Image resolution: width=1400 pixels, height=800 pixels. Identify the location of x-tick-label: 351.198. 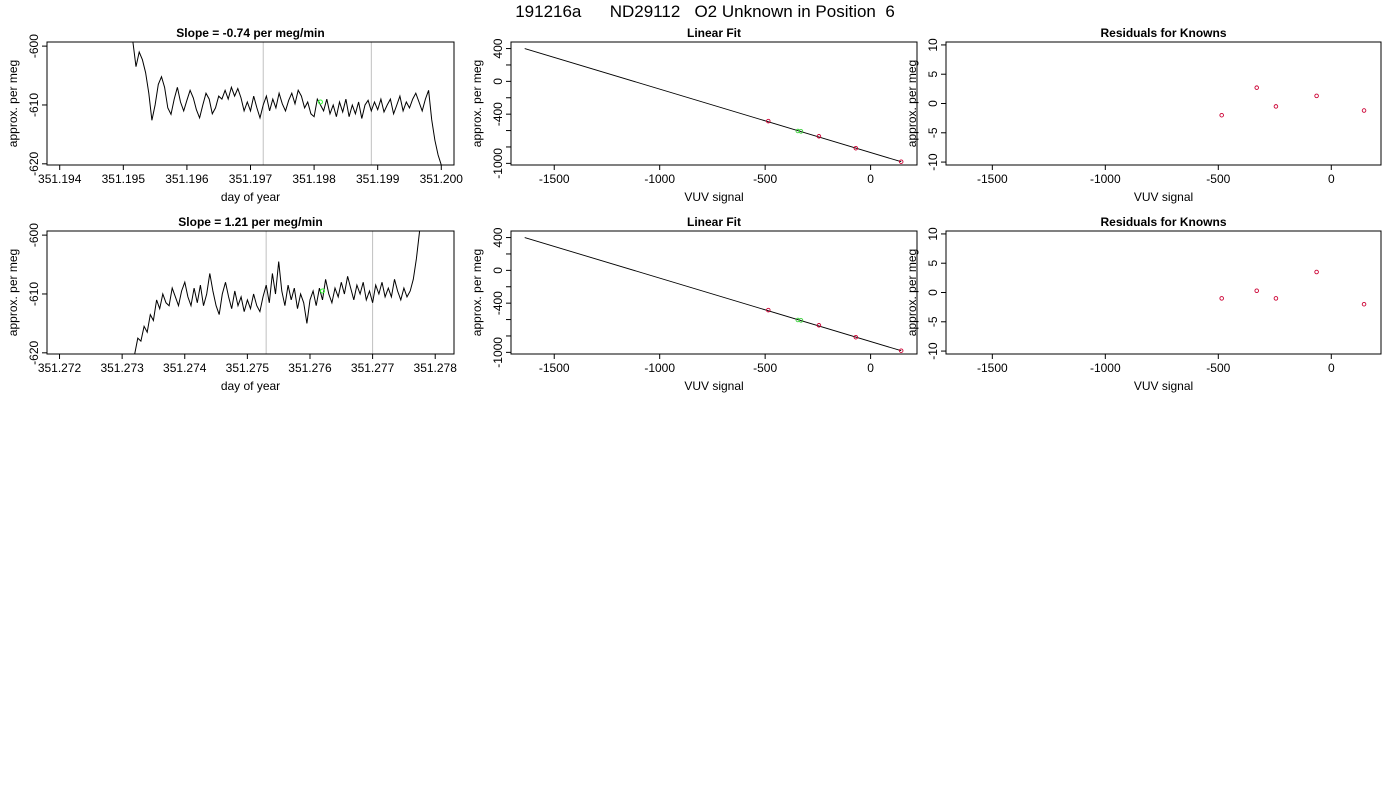
(314, 179).